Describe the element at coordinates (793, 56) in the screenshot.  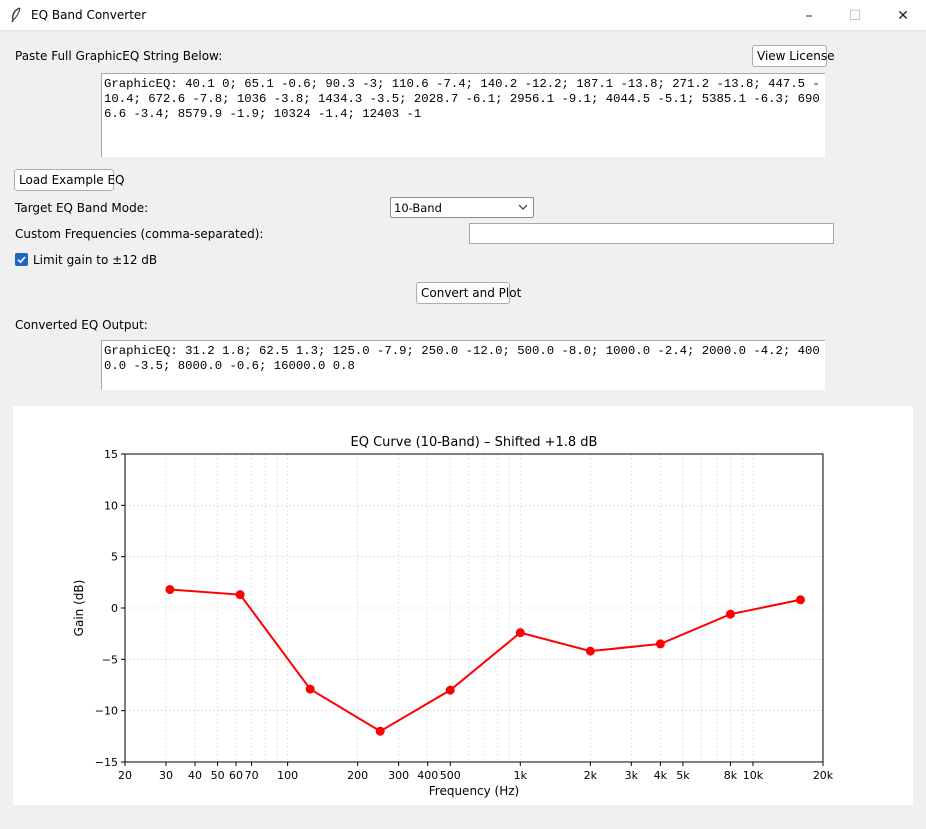
I see `view-license-button: View License` at that location.